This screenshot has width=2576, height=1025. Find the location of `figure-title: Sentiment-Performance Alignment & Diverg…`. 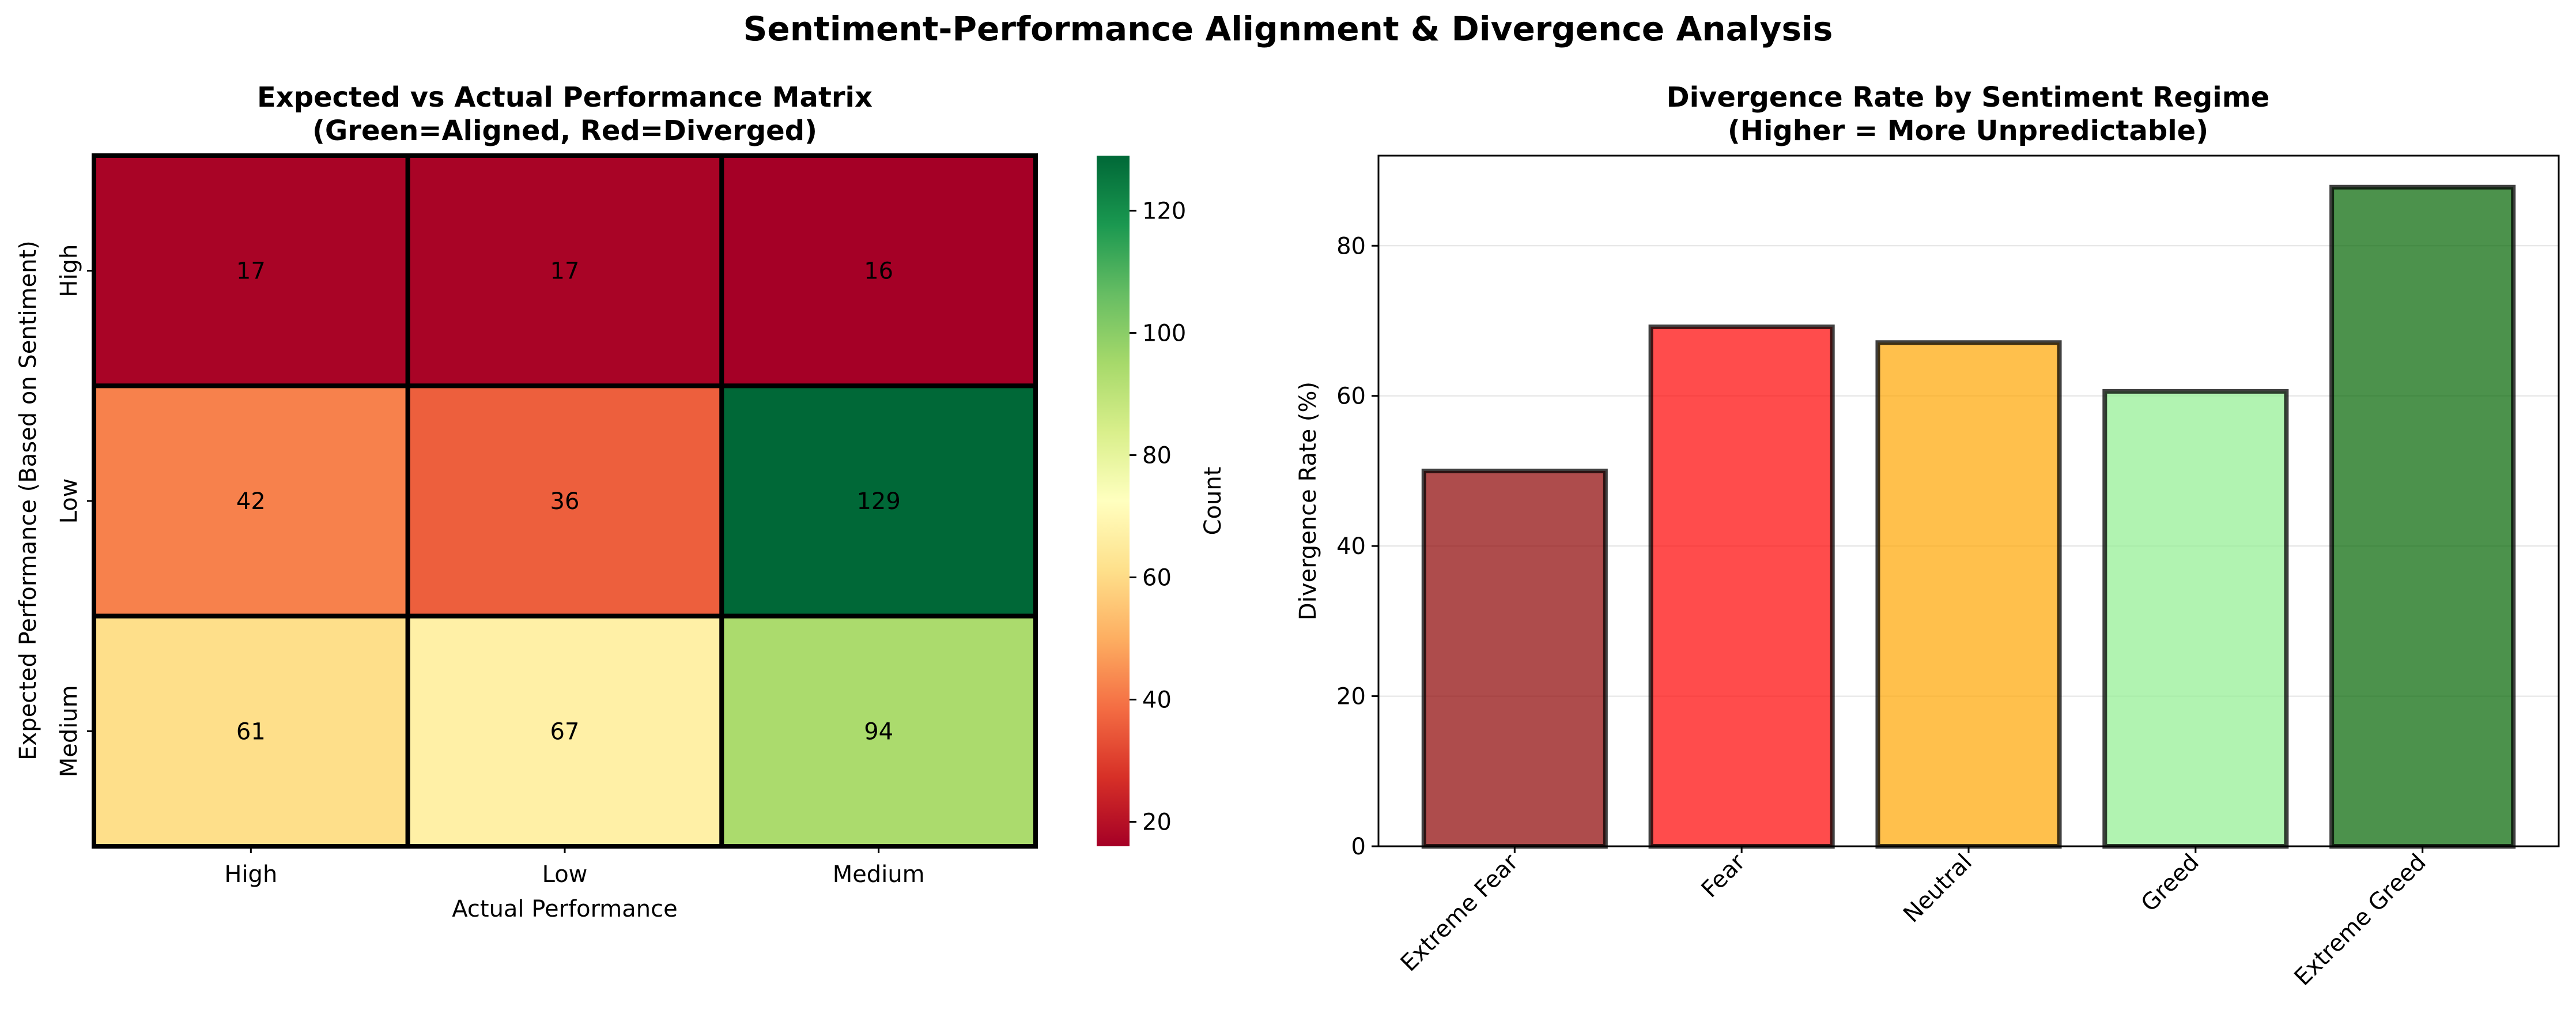

figure-title: Sentiment-Performance Alignment & Diverg… is located at coordinates (1288, 29).